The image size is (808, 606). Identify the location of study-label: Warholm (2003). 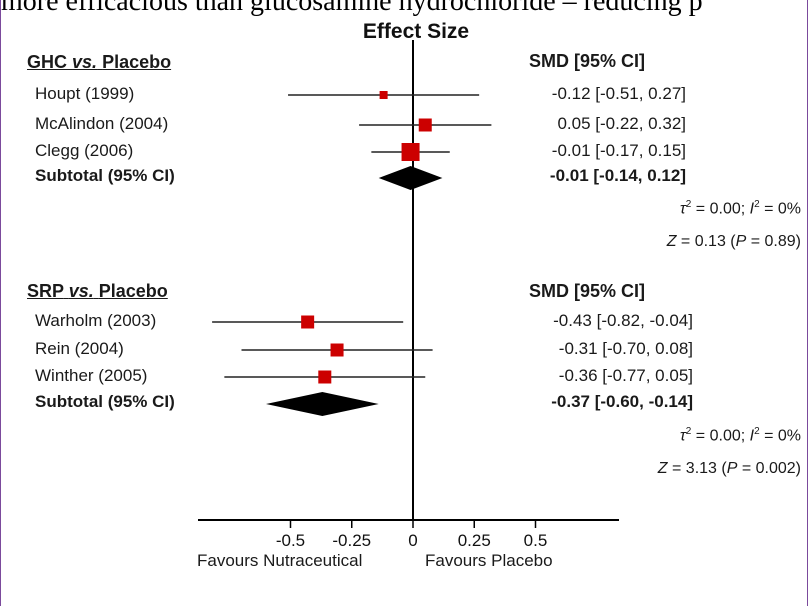
(96, 320).